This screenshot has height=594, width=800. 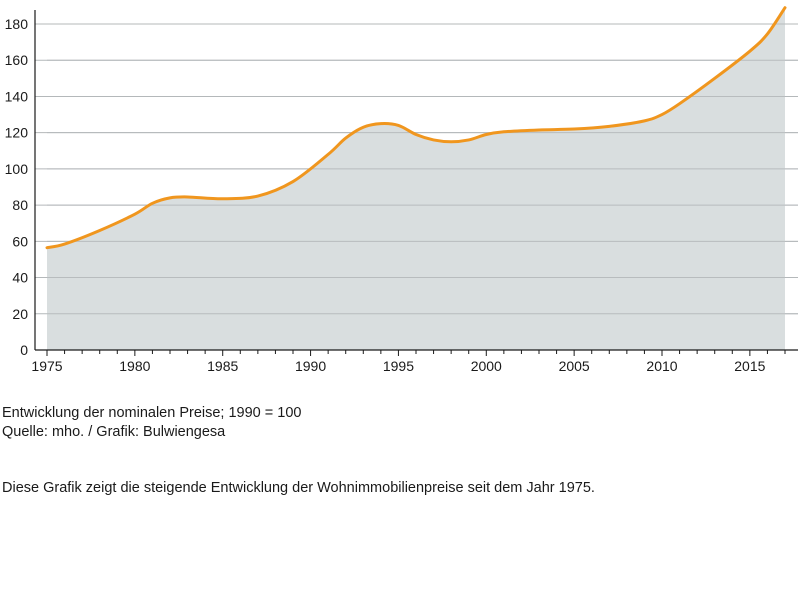 What do you see at coordinates (46, 366) in the screenshot?
I see `x-tick-label: 1975` at bounding box center [46, 366].